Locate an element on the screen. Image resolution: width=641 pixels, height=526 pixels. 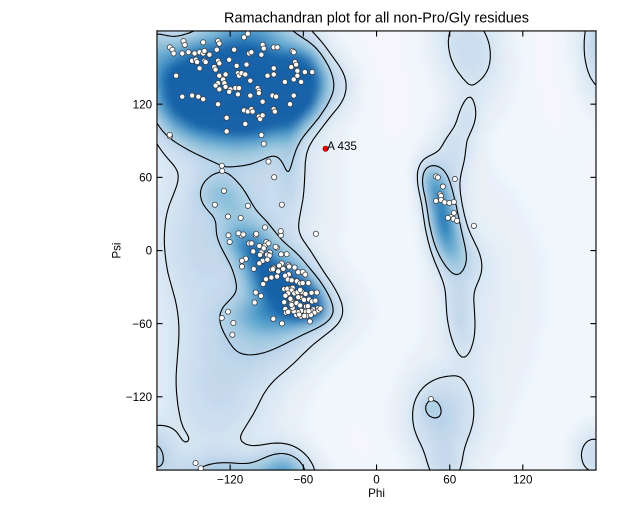
svg-text: A 435 is located at coordinates (342, 146).